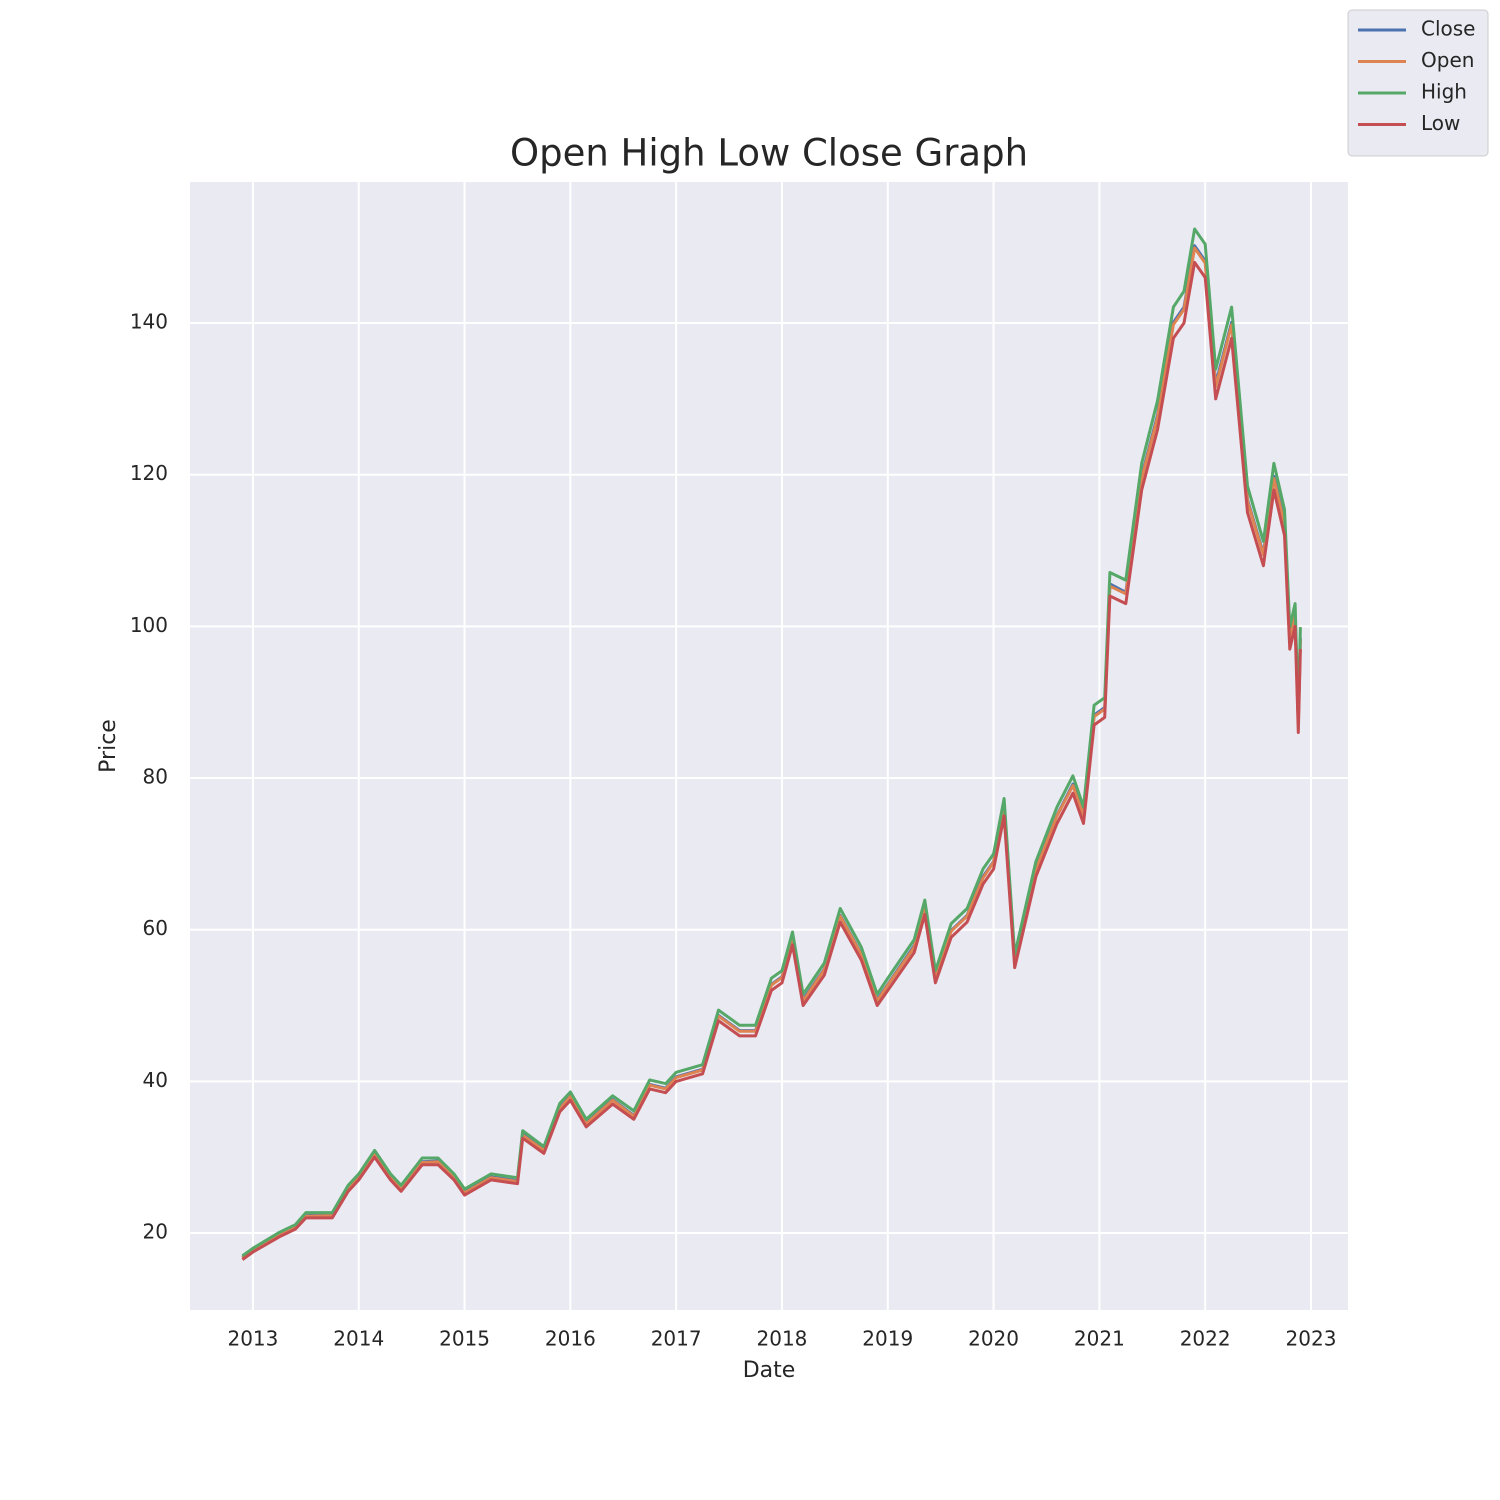  I want to click on y-tick-label: 40, so click(155, 1080).